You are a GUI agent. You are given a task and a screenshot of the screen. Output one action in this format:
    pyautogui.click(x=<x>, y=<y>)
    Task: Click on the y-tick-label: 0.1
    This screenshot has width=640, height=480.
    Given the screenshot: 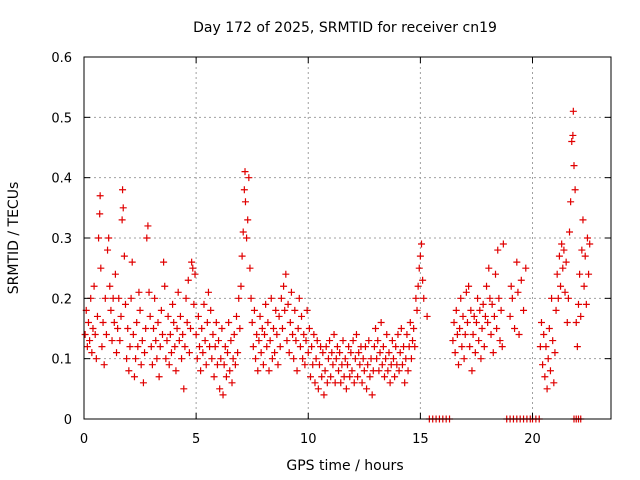 What is the action you would take?
    pyautogui.click(x=61, y=360)
    